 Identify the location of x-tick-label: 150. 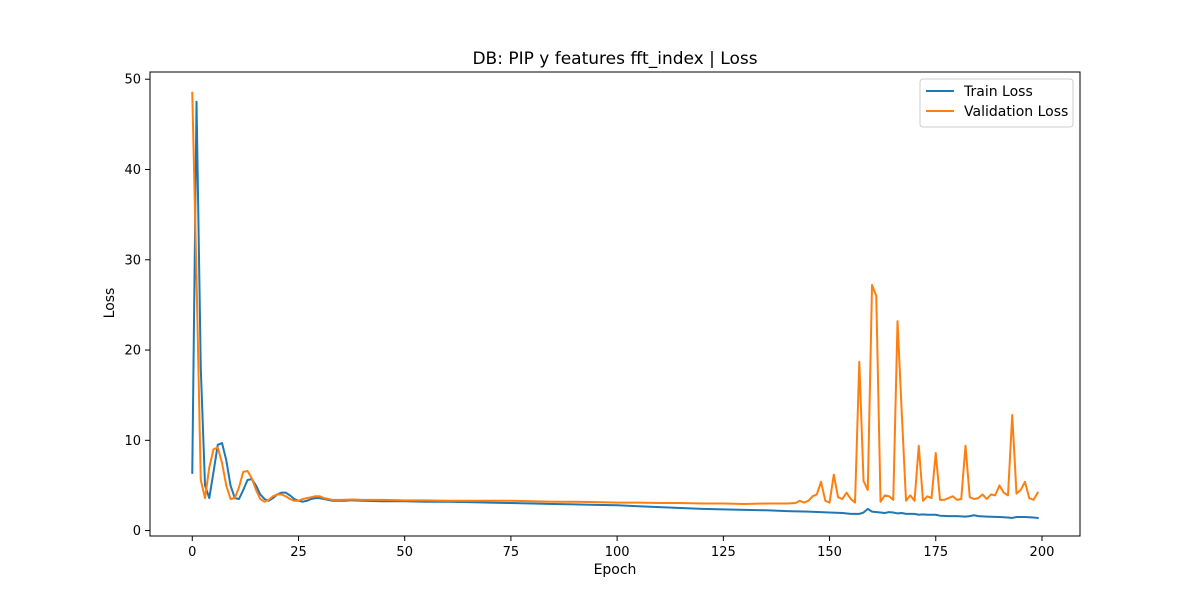
(829, 552).